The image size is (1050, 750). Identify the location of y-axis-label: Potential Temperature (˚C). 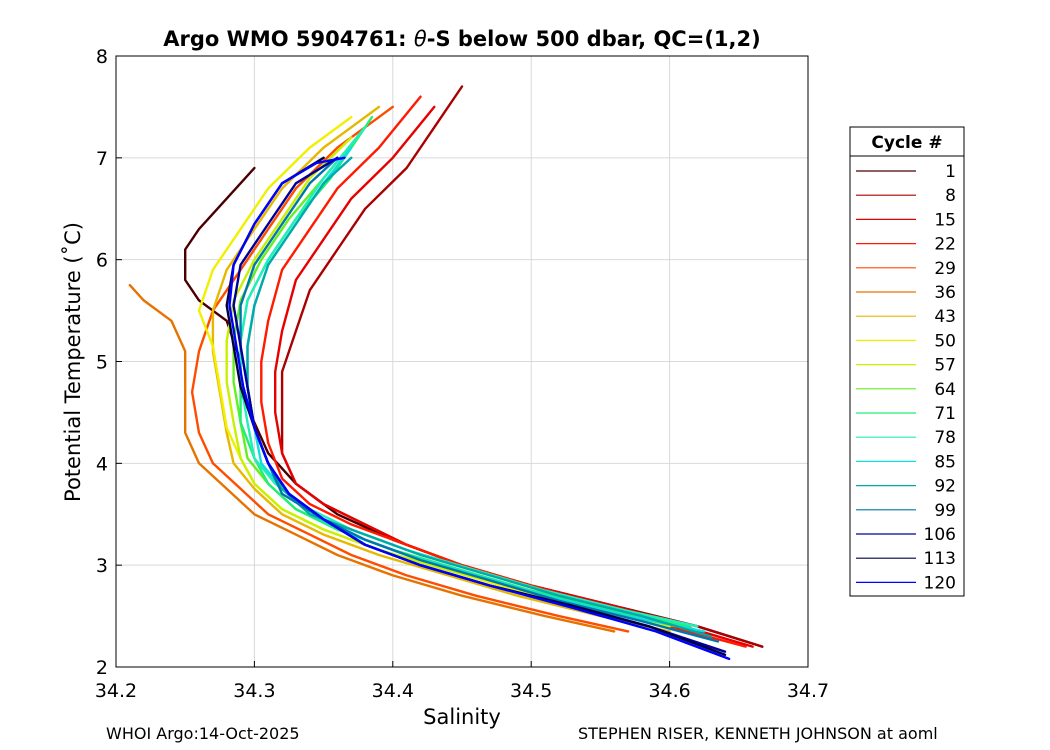
(73, 362).